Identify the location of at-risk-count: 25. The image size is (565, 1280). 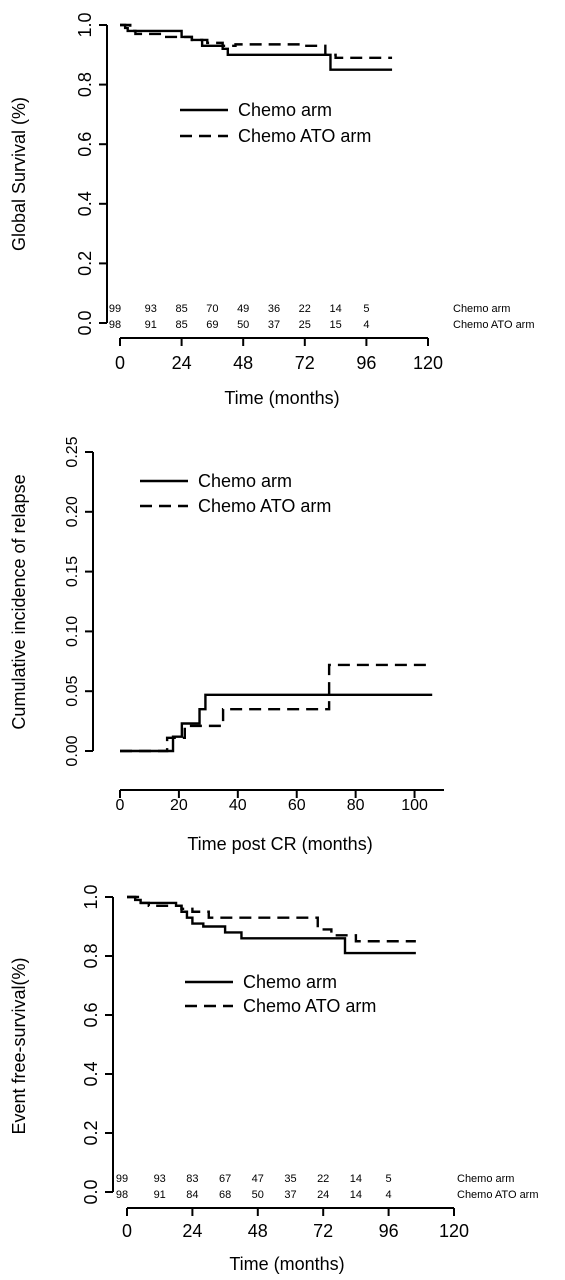
(305, 325).